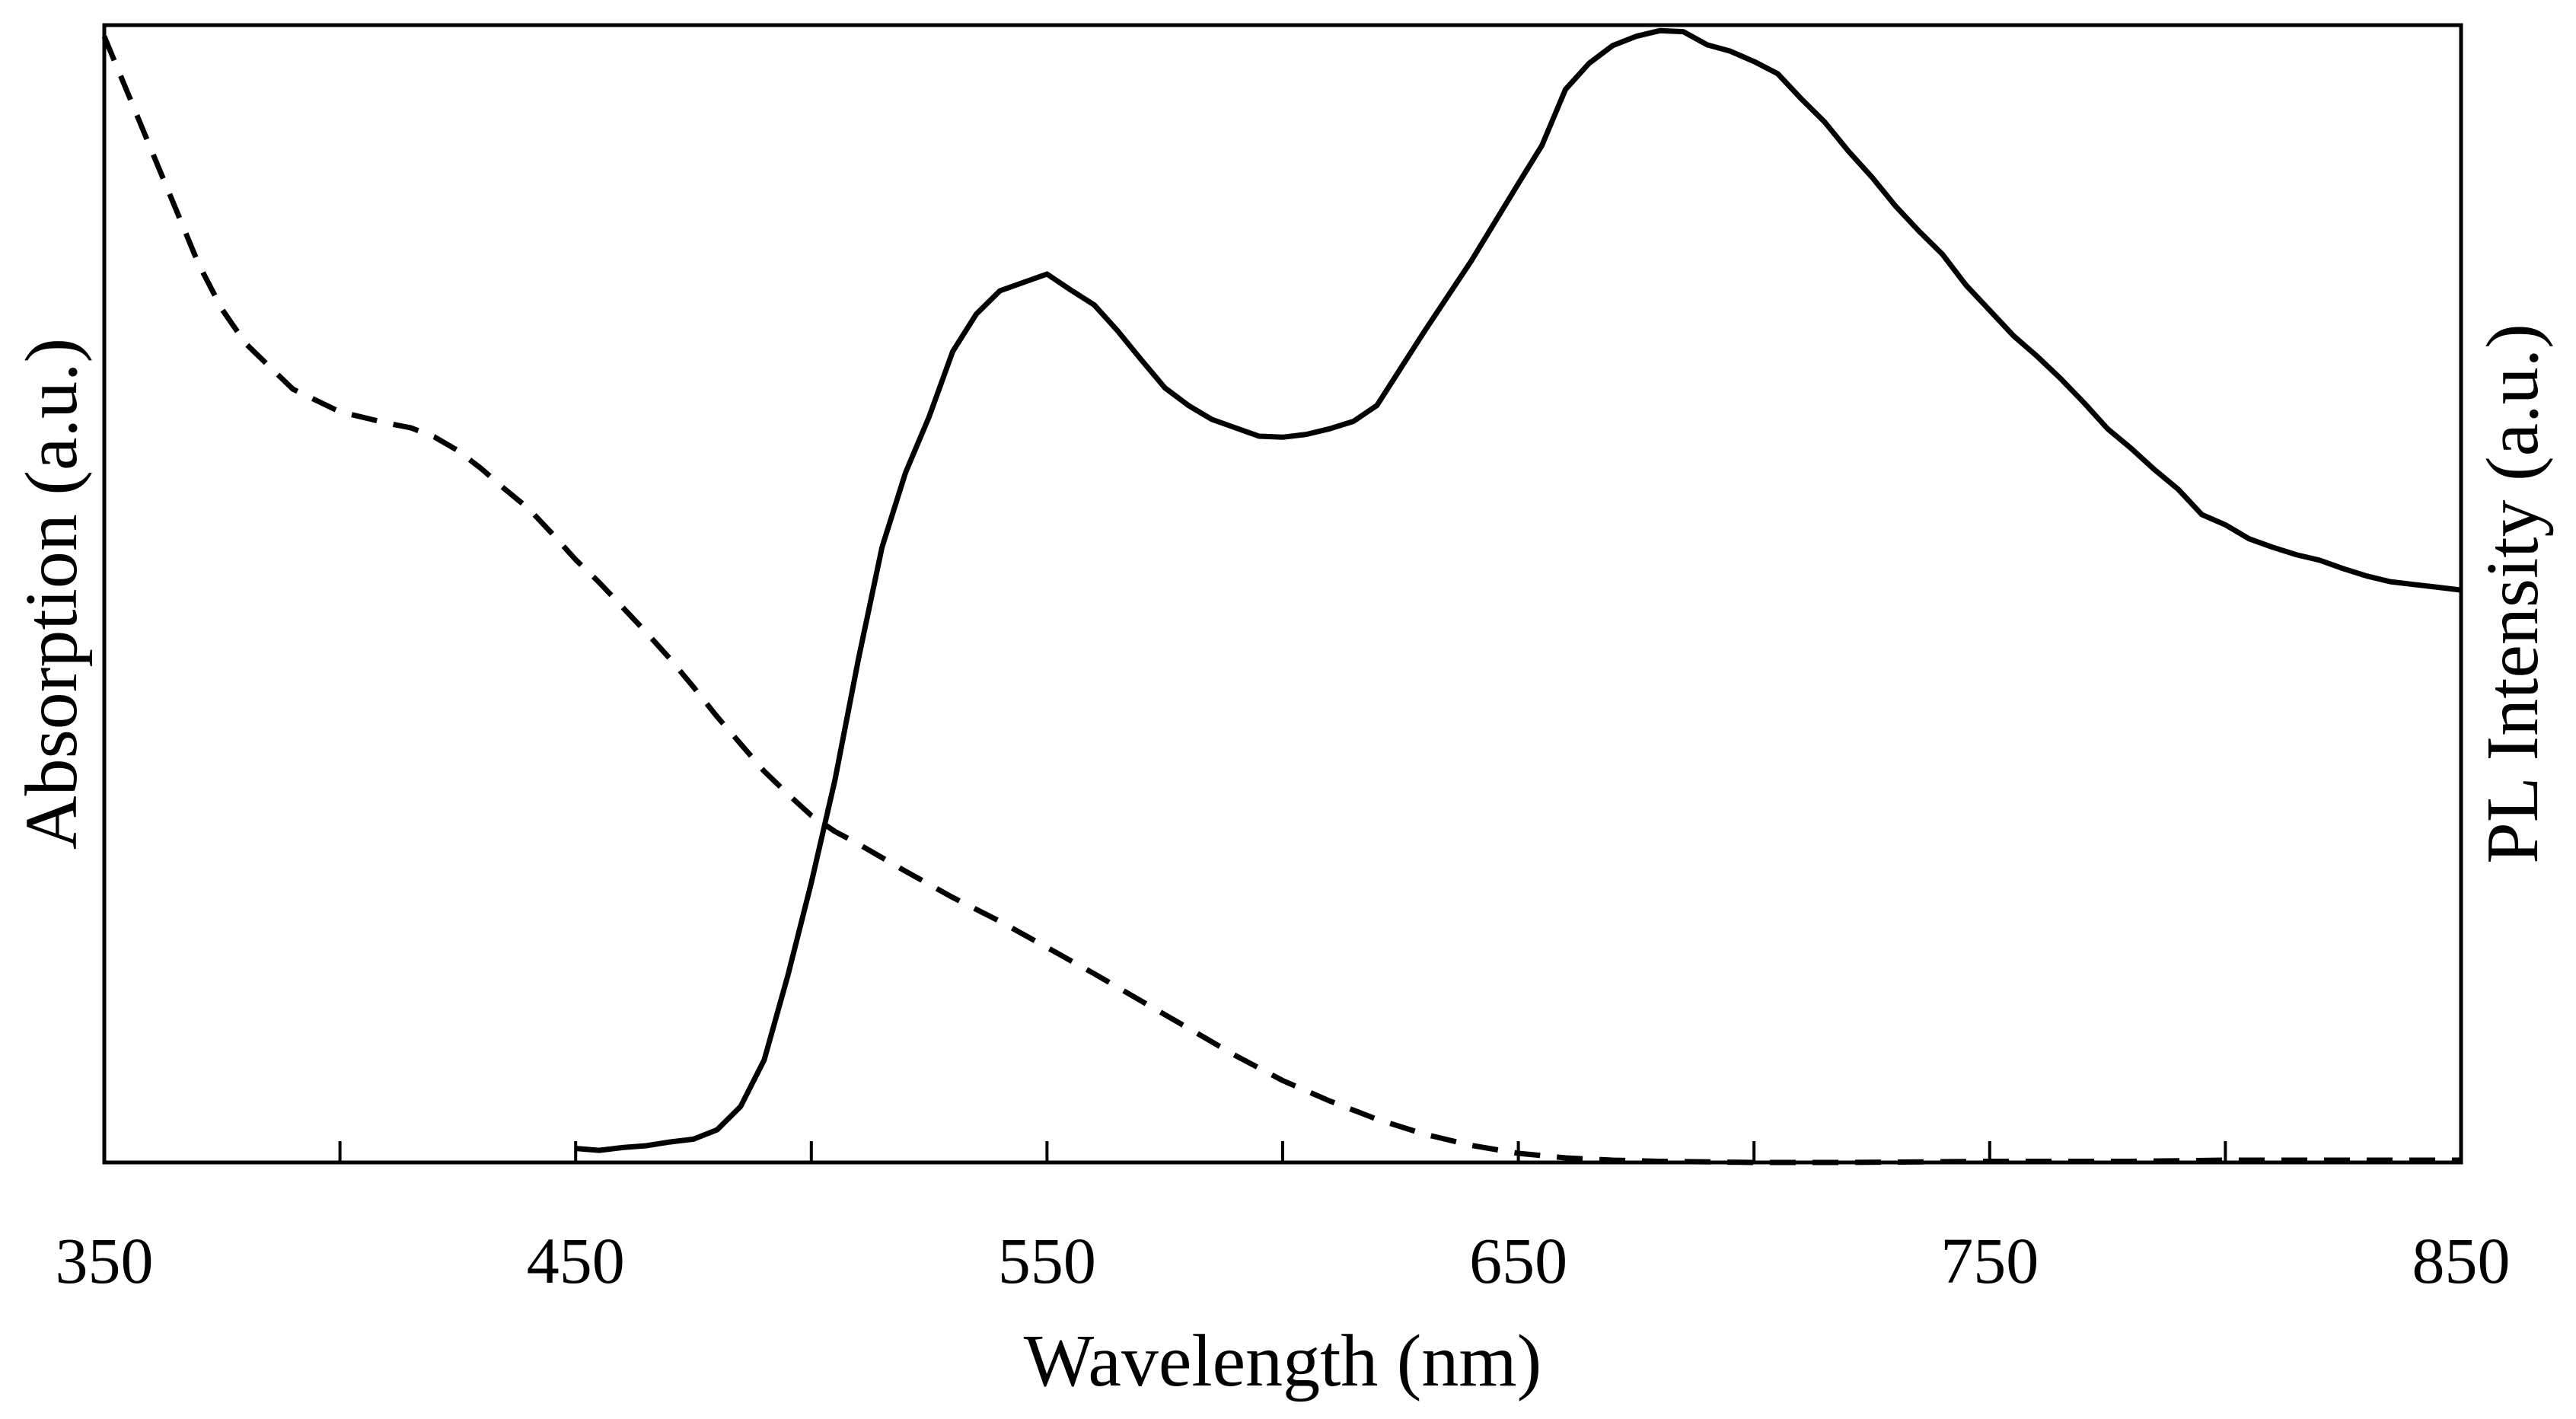 The width and height of the screenshot is (2576, 1419). I want to click on x-tick-label-350: 350, so click(105, 1261).